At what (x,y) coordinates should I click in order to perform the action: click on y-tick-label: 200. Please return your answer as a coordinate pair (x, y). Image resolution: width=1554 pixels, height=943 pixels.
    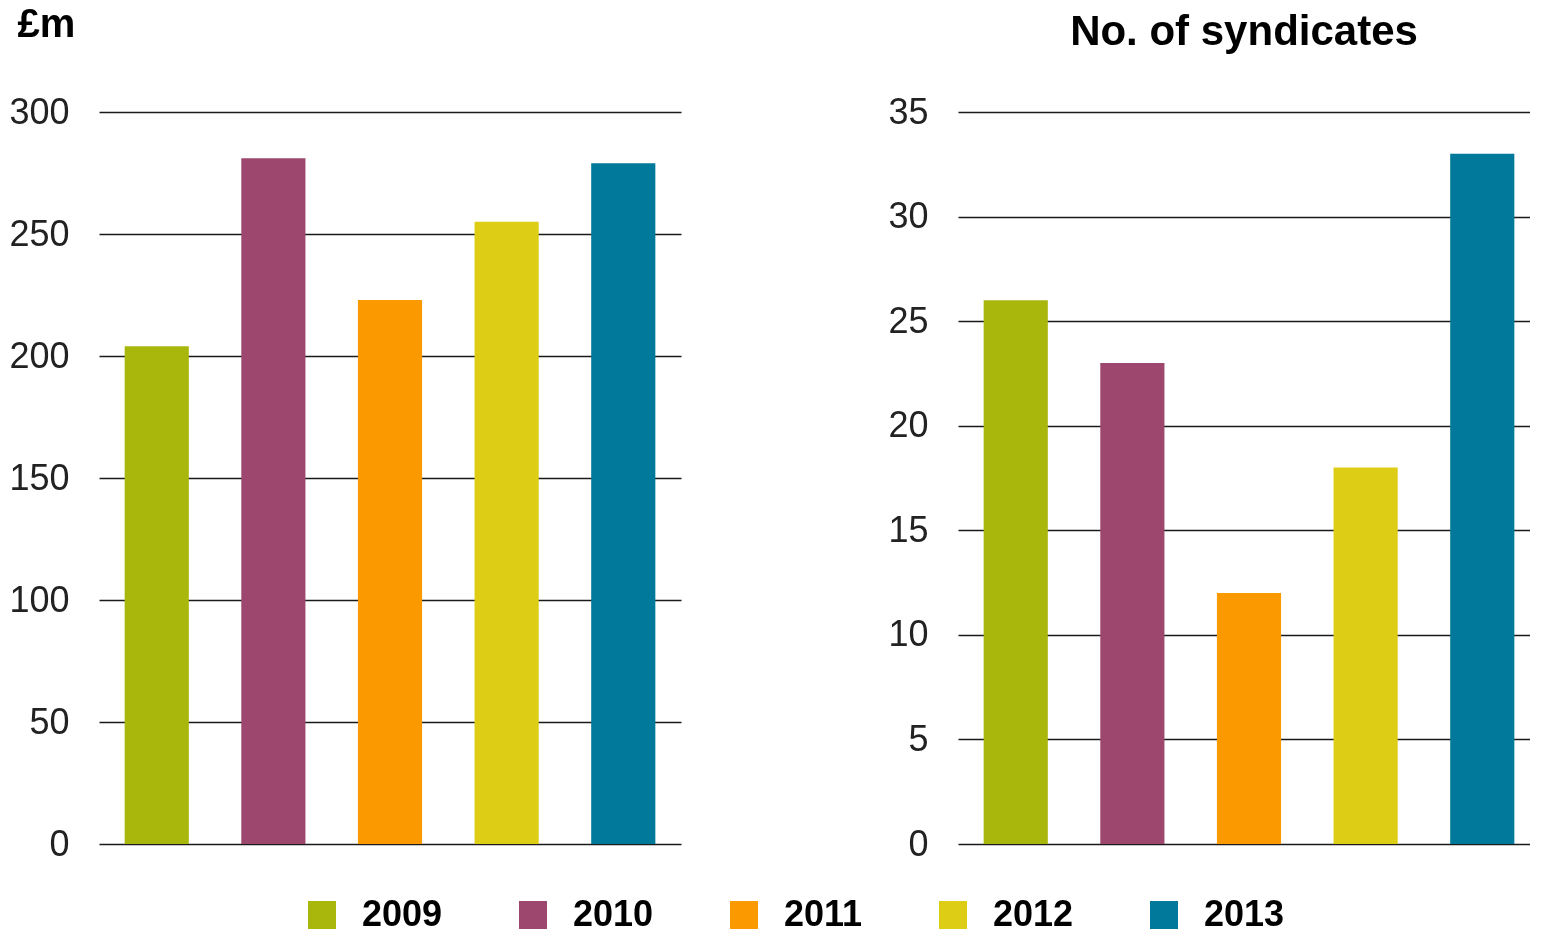
    Looking at the image, I should click on (39, 355).